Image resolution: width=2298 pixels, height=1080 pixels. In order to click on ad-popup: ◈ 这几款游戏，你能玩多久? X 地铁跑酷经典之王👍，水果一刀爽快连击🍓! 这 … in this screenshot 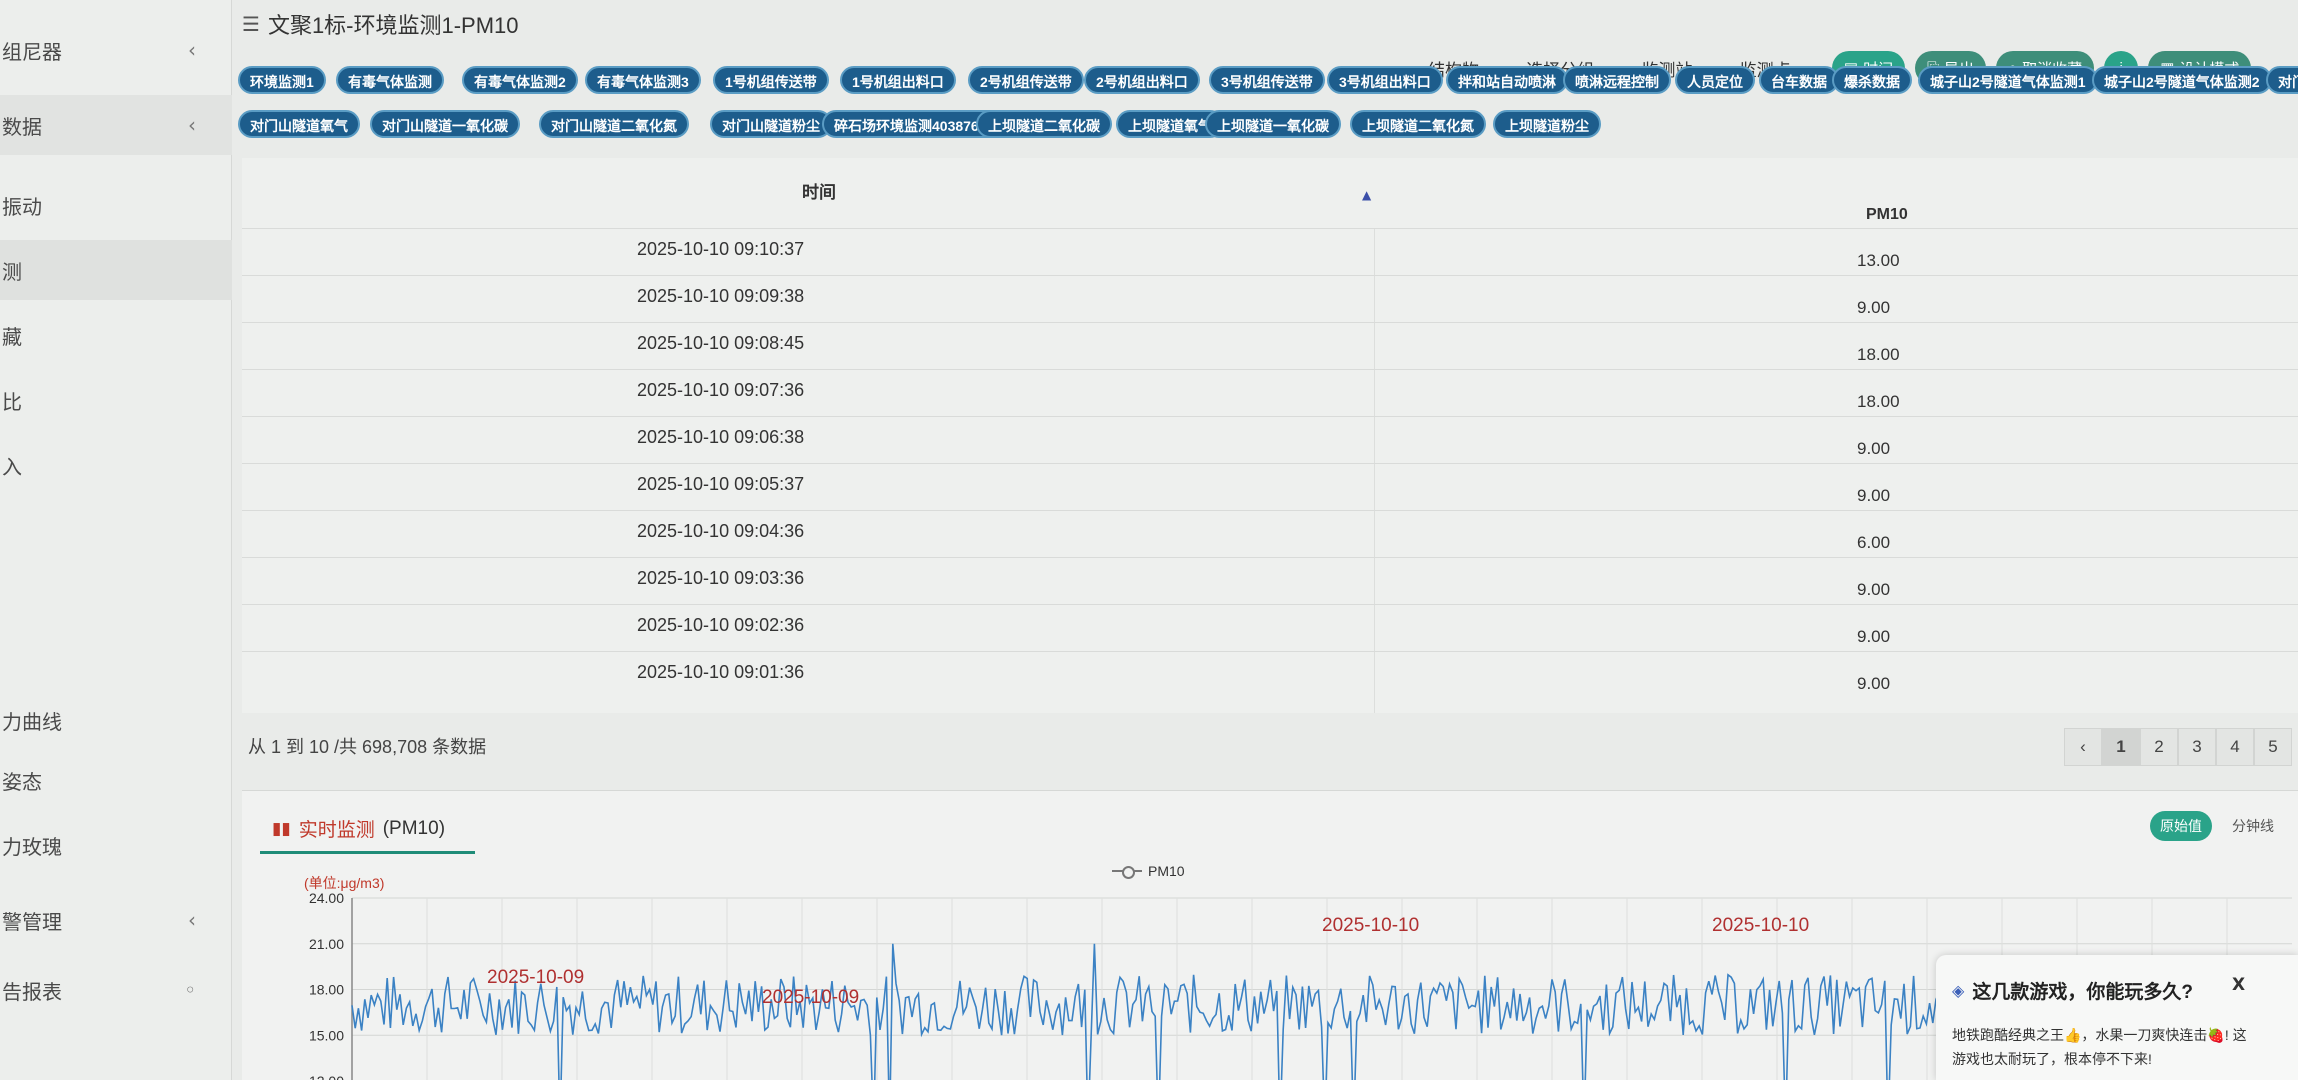, I will do `click(2117, 1017)`.